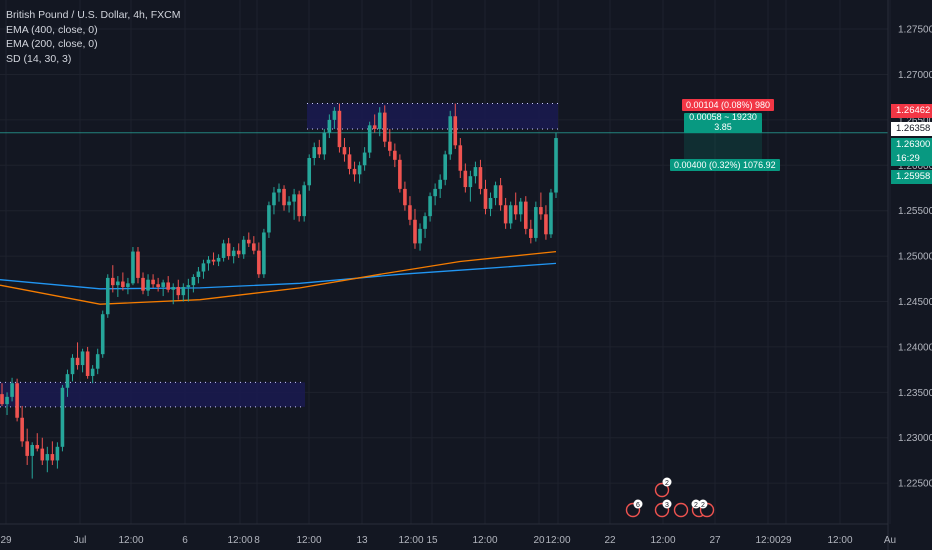 This screenshot has height=550, width=932. Describe the element at coordinates (911, 129) in the screenshot. I see `current-price-tag: 1.26358` at that location.